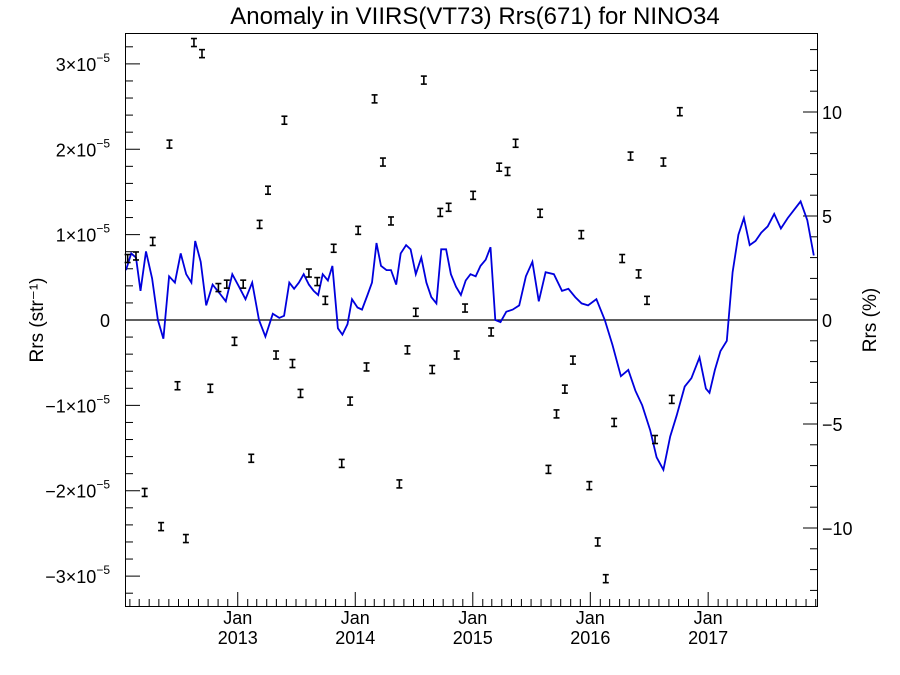 The width and height of the screenshot is (900, 675). I want to click on y-left-tick-label: −3×10⁻⁵, so click(77, 575).